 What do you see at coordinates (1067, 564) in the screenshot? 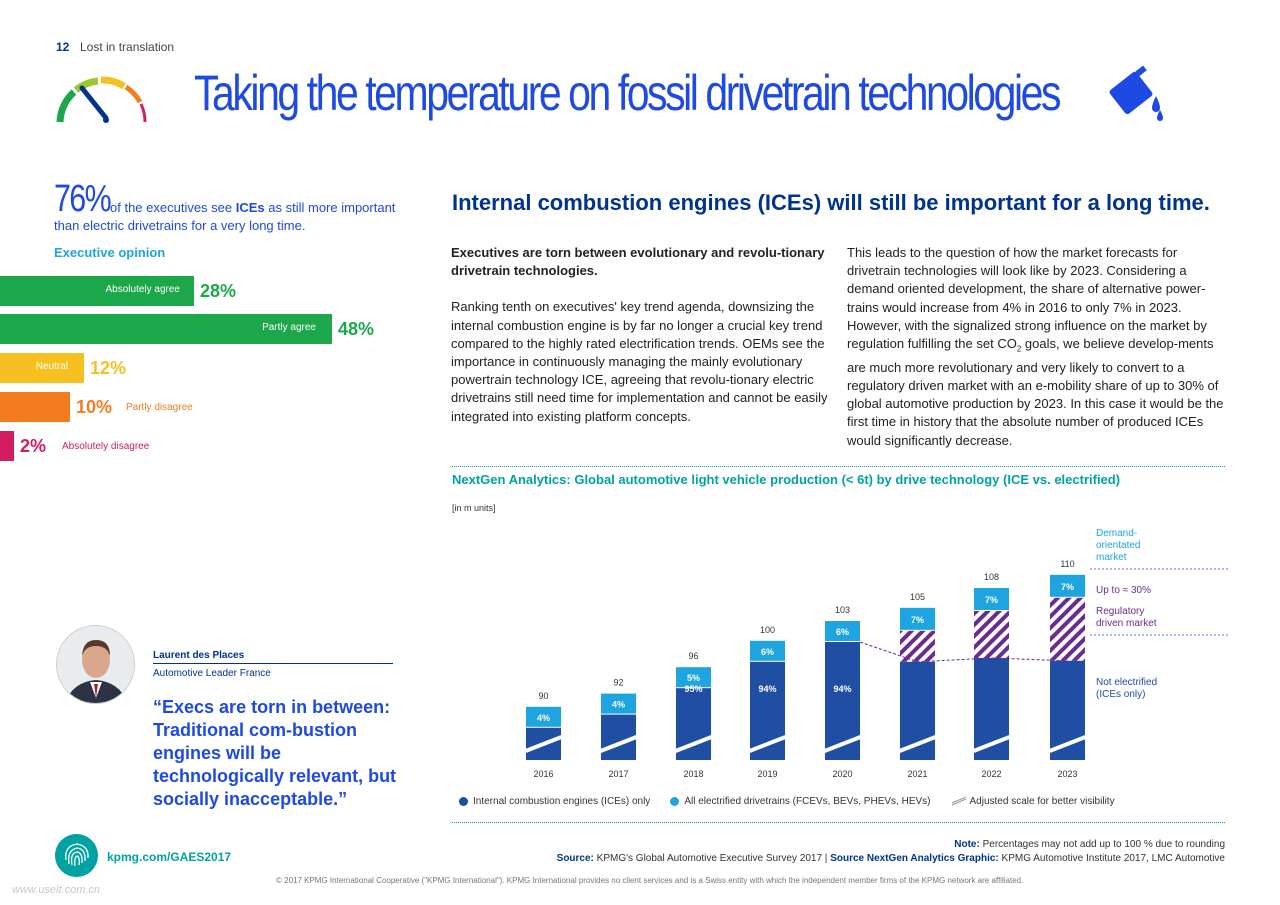
I see `bar-total: 110` at bounding box center [1067, 564].